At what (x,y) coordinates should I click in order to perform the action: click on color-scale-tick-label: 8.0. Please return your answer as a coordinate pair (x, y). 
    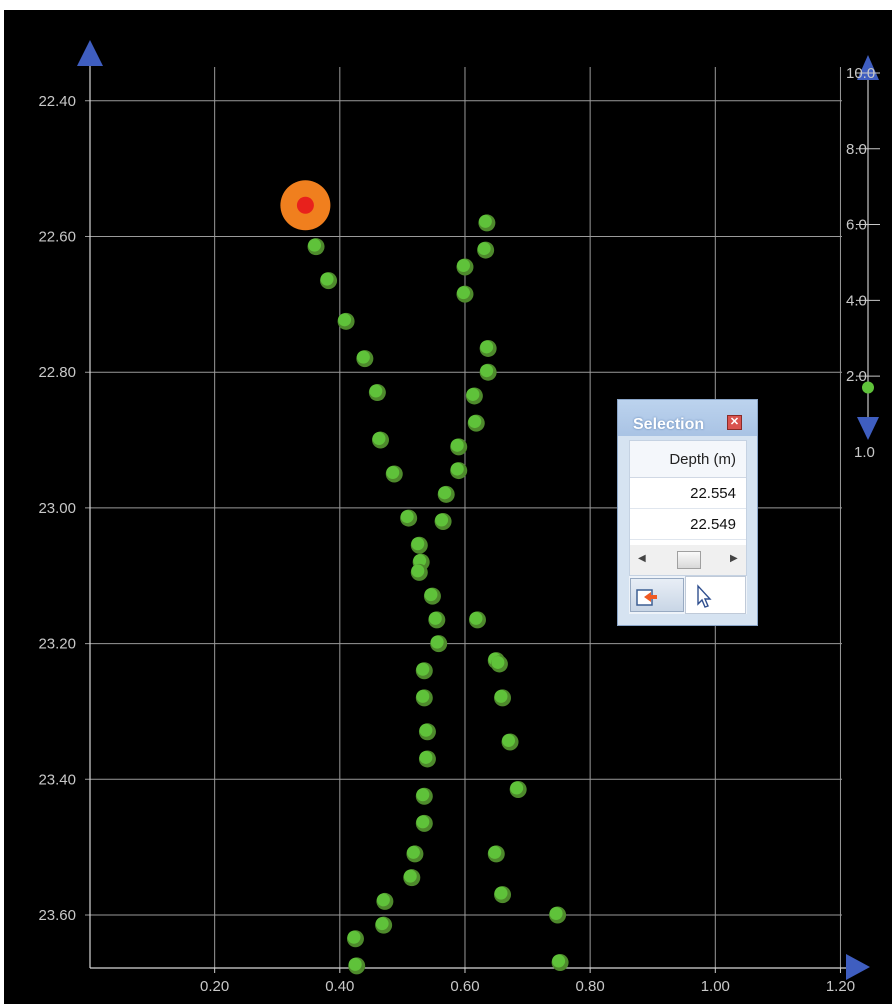
    Looking at the image, I should click on (856, 149).